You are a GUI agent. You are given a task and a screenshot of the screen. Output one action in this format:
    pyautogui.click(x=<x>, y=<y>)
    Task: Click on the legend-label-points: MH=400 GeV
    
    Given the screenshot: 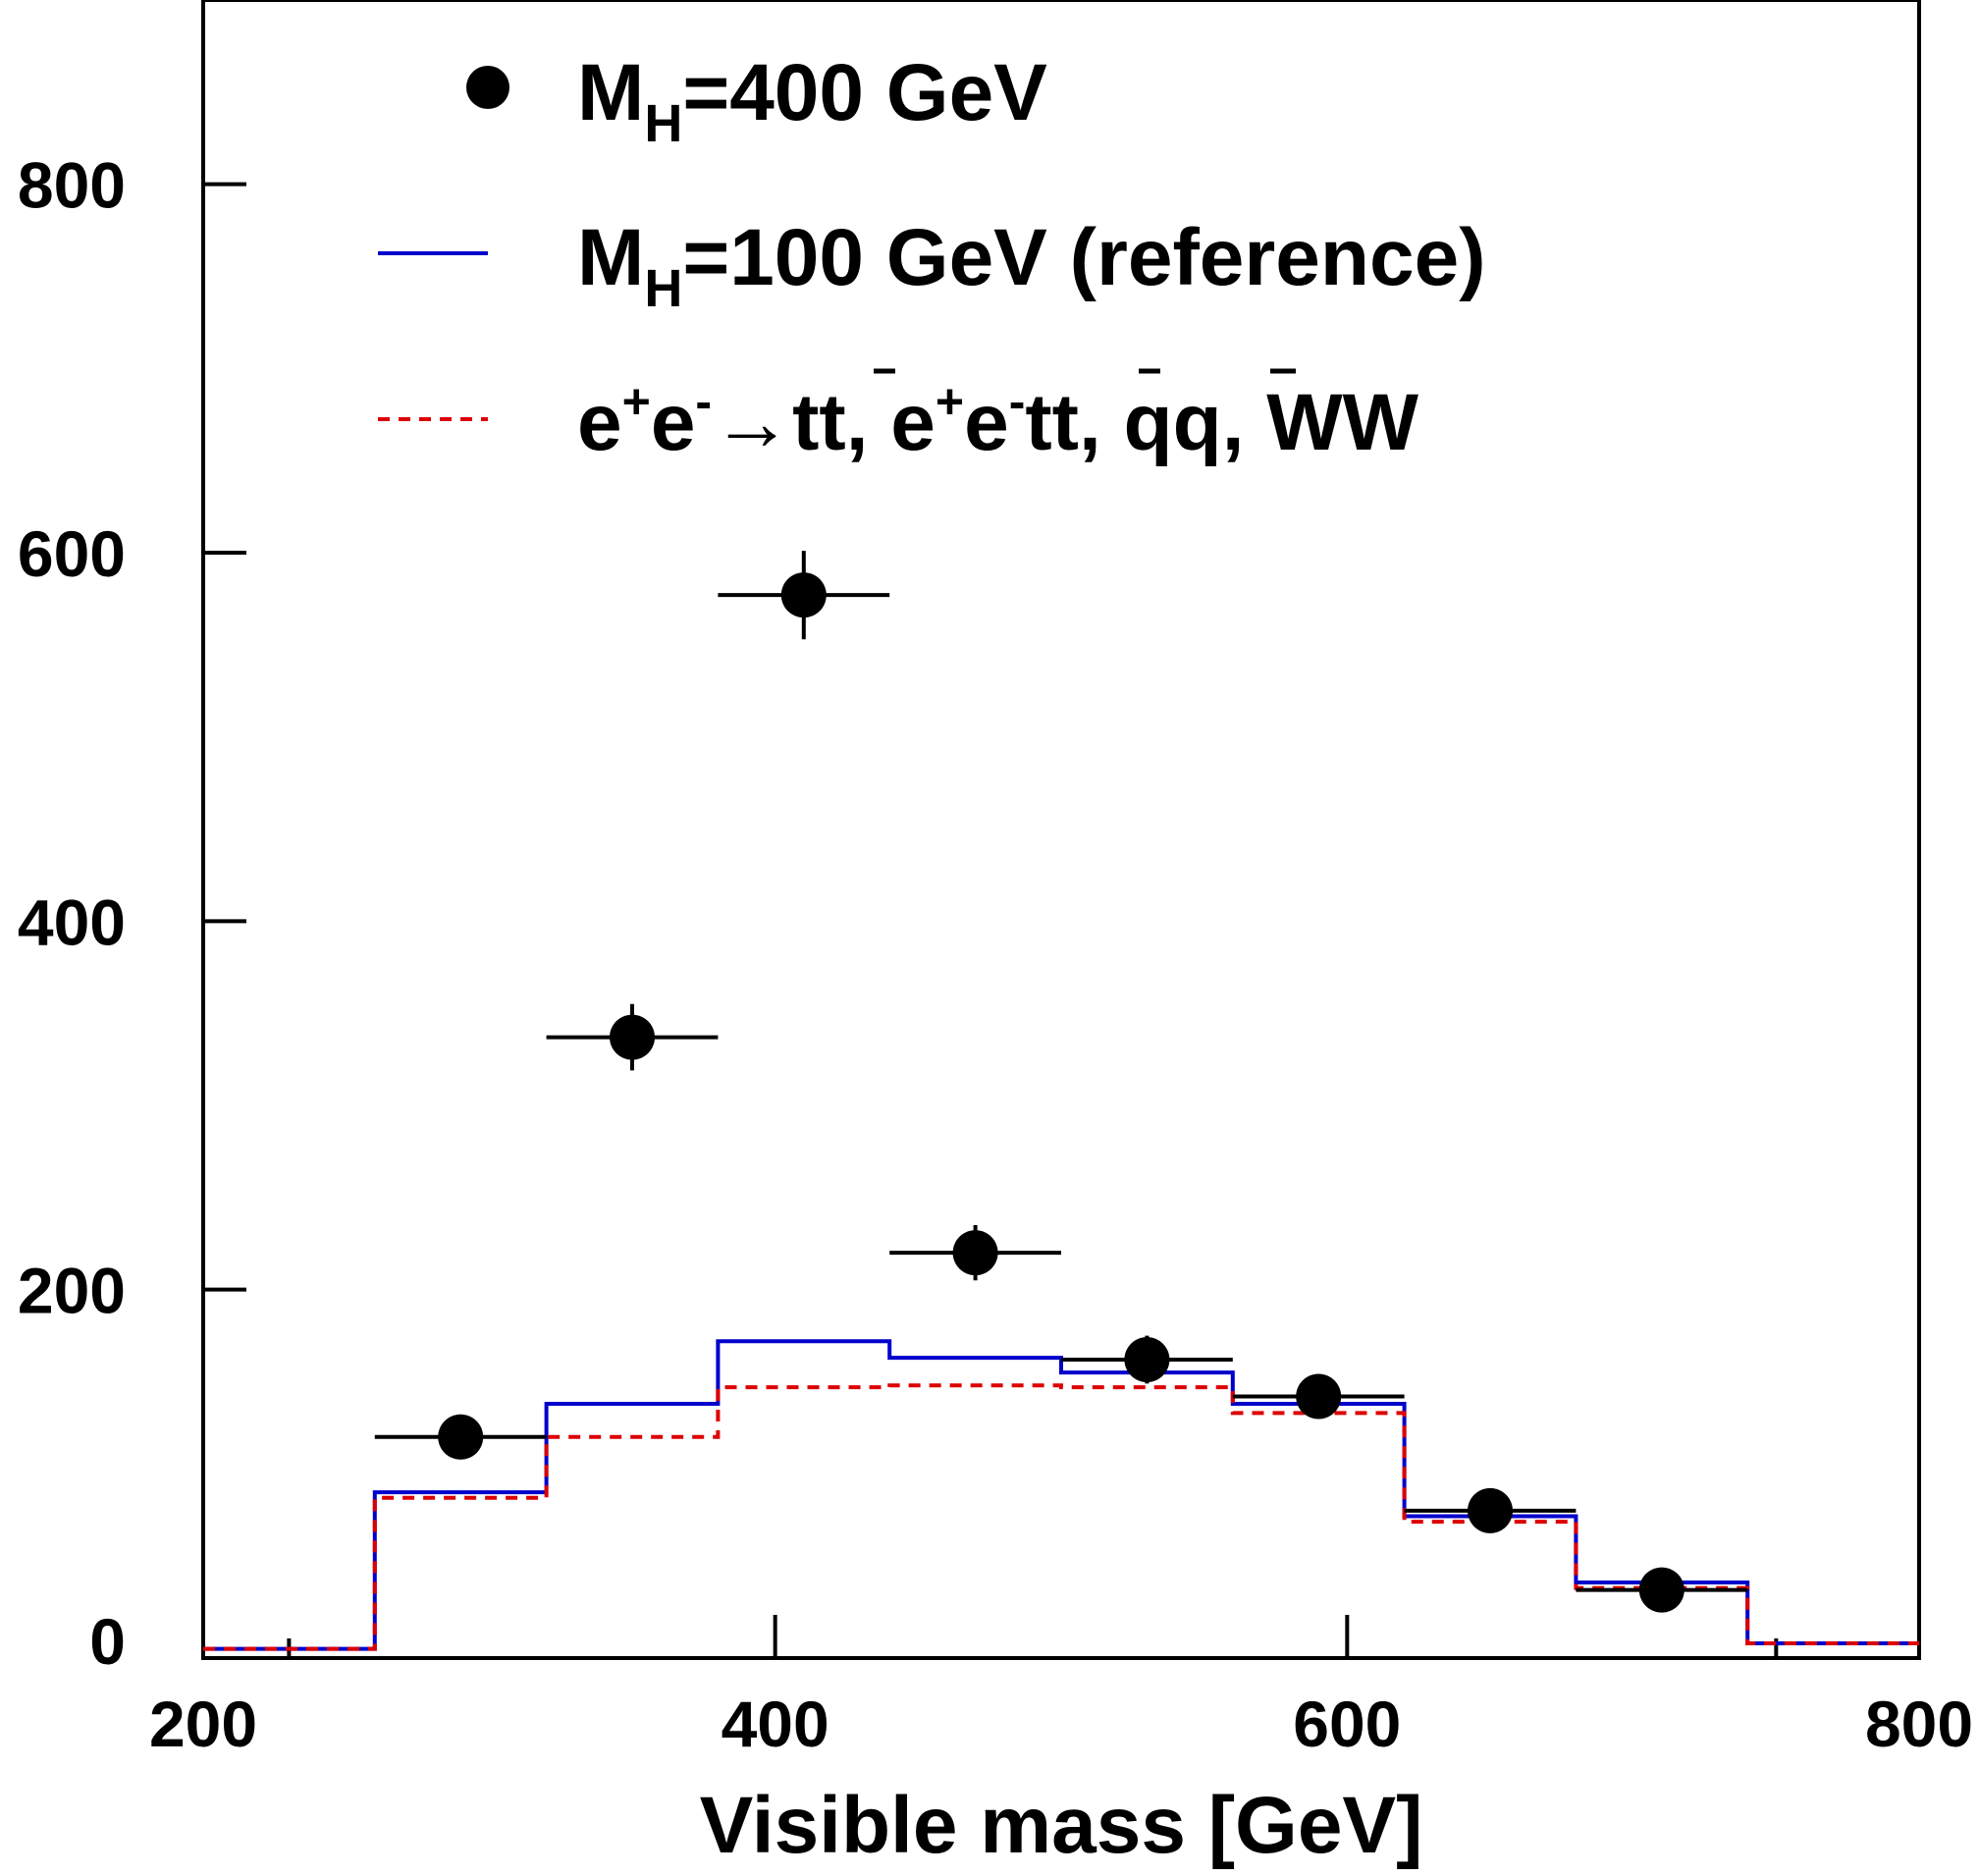 What is the action you would take?
    pyautogui.click(x=812, y=101)
    